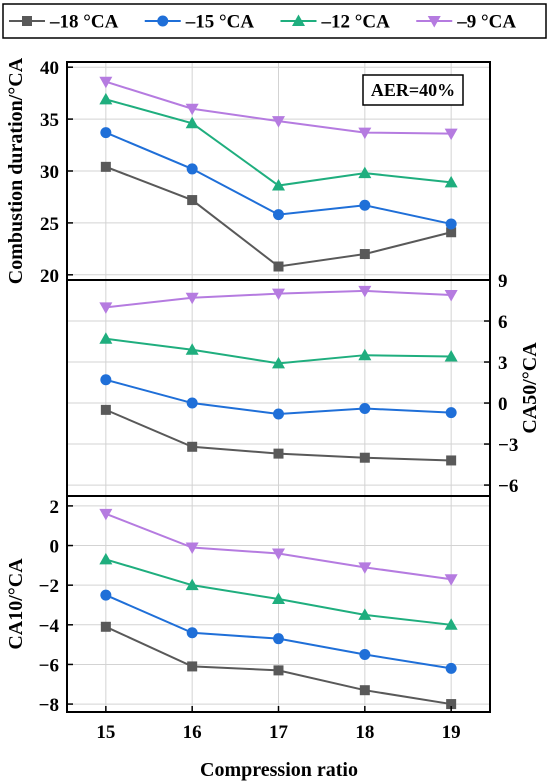  What do you see at coordinates (220, 22) in the screenshot?
I see `legend-label-minus15-degca: –15 °CA` at bounding box center [220, 22].